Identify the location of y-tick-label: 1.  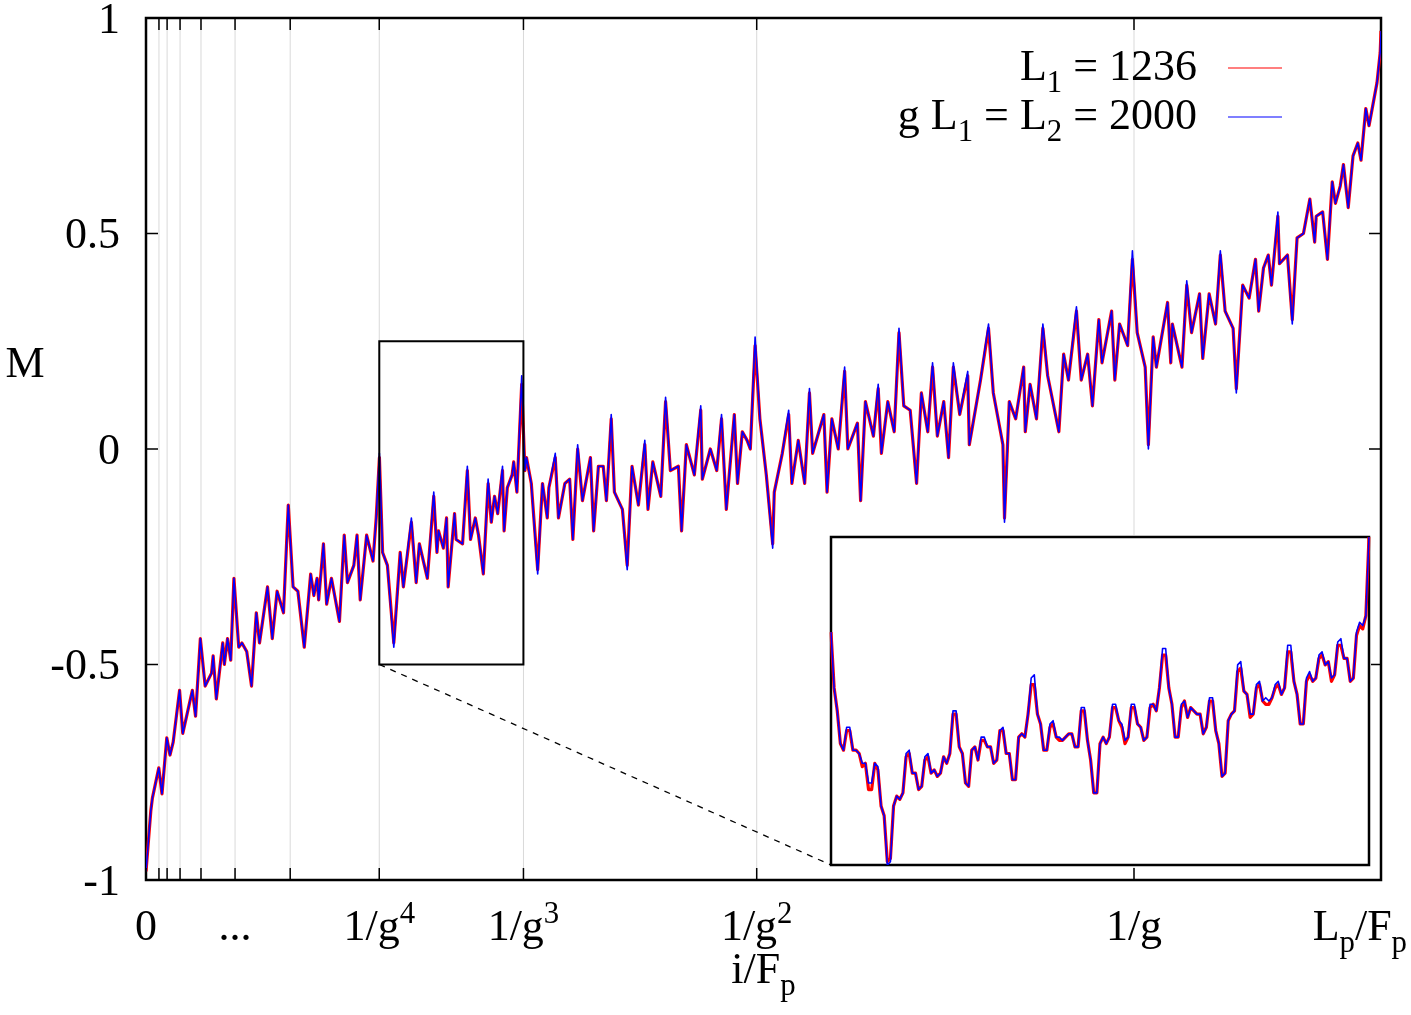
(109, 21).